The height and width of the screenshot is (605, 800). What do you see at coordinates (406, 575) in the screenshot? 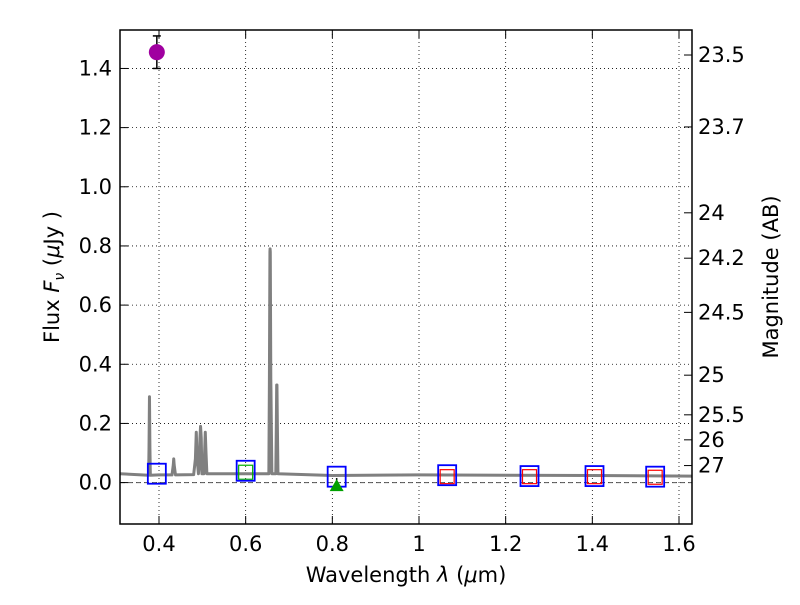
I see `x-axis-title: Wavelength λ (μm)` at bounding box center [406, 575].